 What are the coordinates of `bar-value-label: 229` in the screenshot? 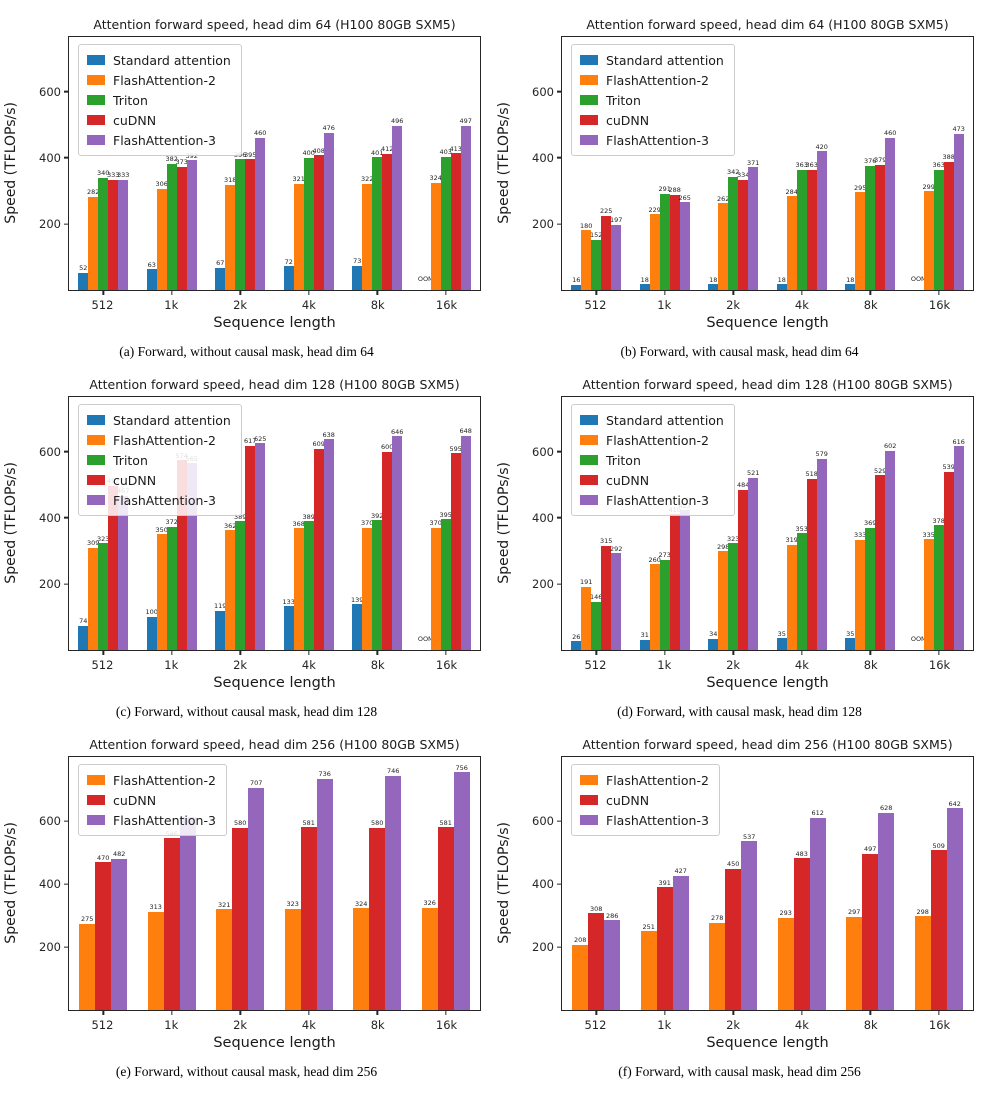 It's located at (654, 209).